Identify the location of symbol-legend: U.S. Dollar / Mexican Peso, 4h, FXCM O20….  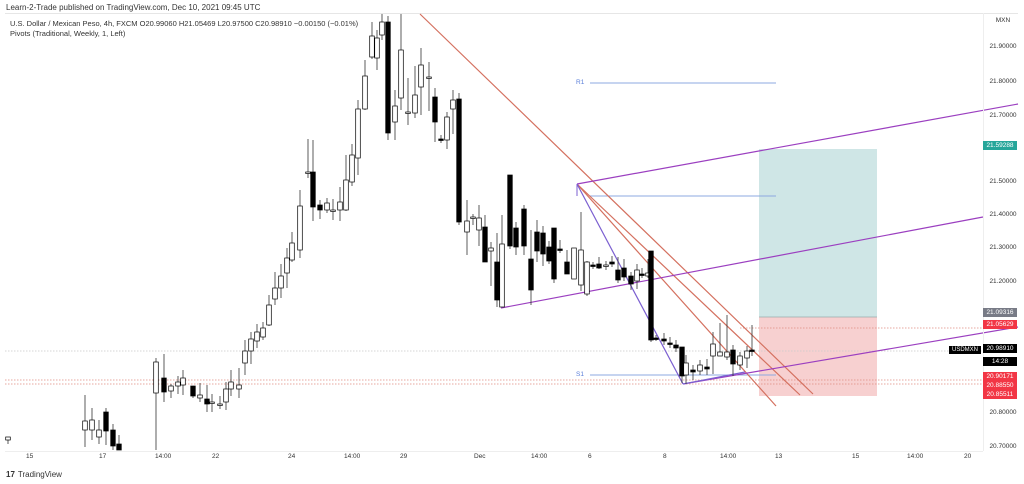
(184, 23).